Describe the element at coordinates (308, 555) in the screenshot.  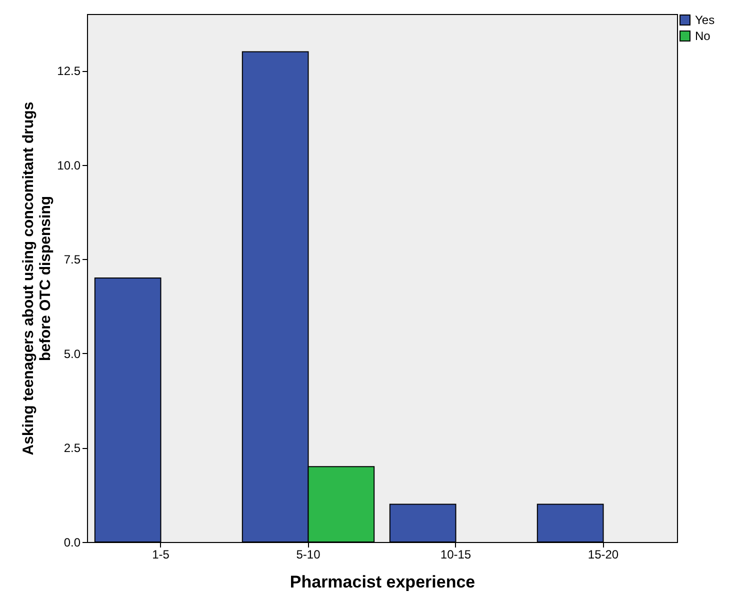
I see `x-tick-label: 5-10` at that location.